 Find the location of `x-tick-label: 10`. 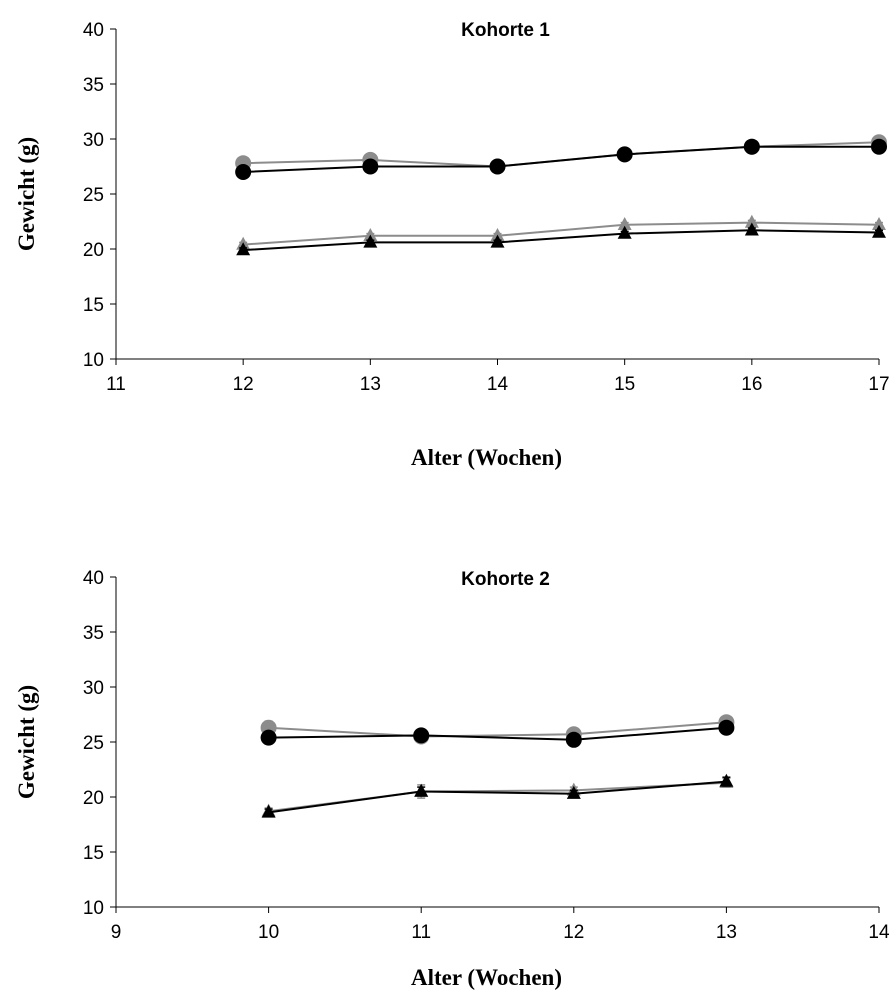

x-tick-label: 10 is located at coordinates (268, 932).